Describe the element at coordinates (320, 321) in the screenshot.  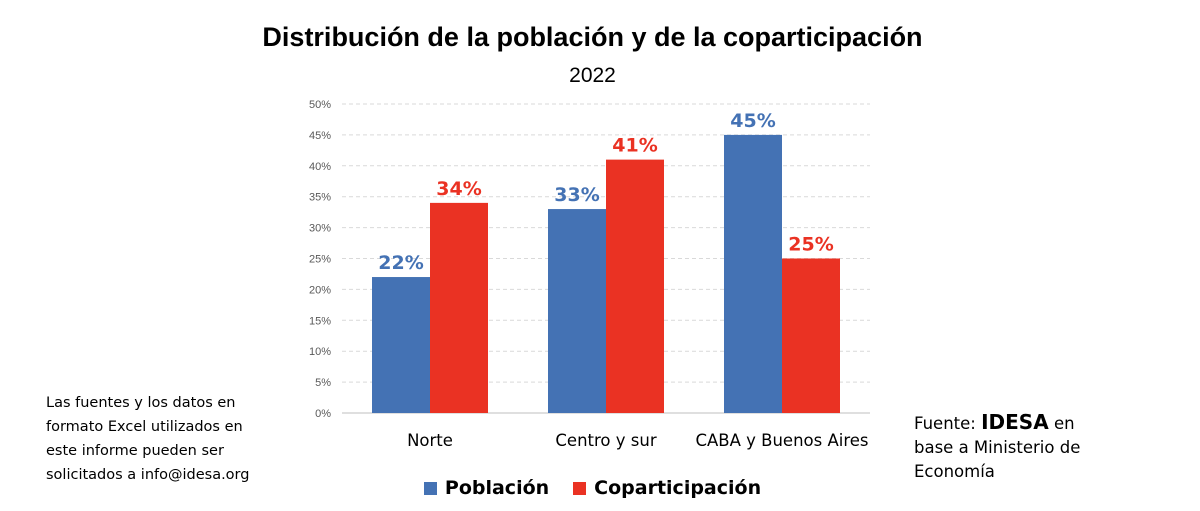
I see `y-tick-label: 15%` at that location.